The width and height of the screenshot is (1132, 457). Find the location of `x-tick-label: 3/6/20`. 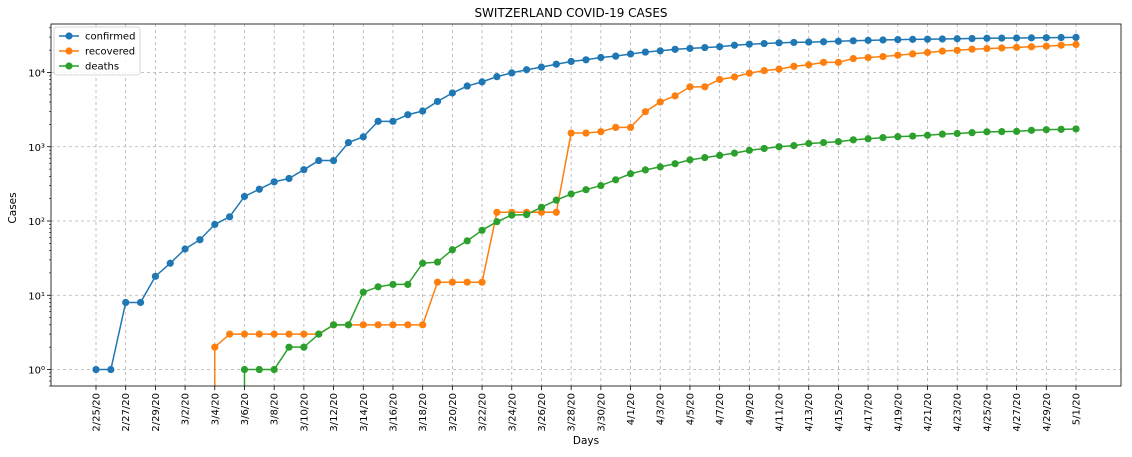

x-tick-label: 3/6/20 is located at coordinates (245, 409).